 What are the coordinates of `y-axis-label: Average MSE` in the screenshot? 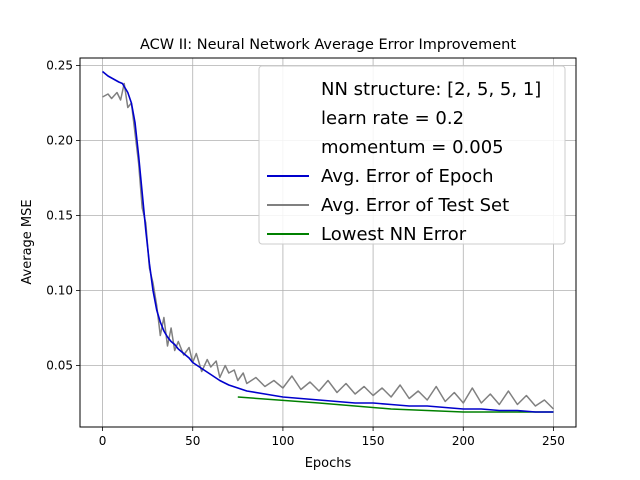 It's located at (27, 241).